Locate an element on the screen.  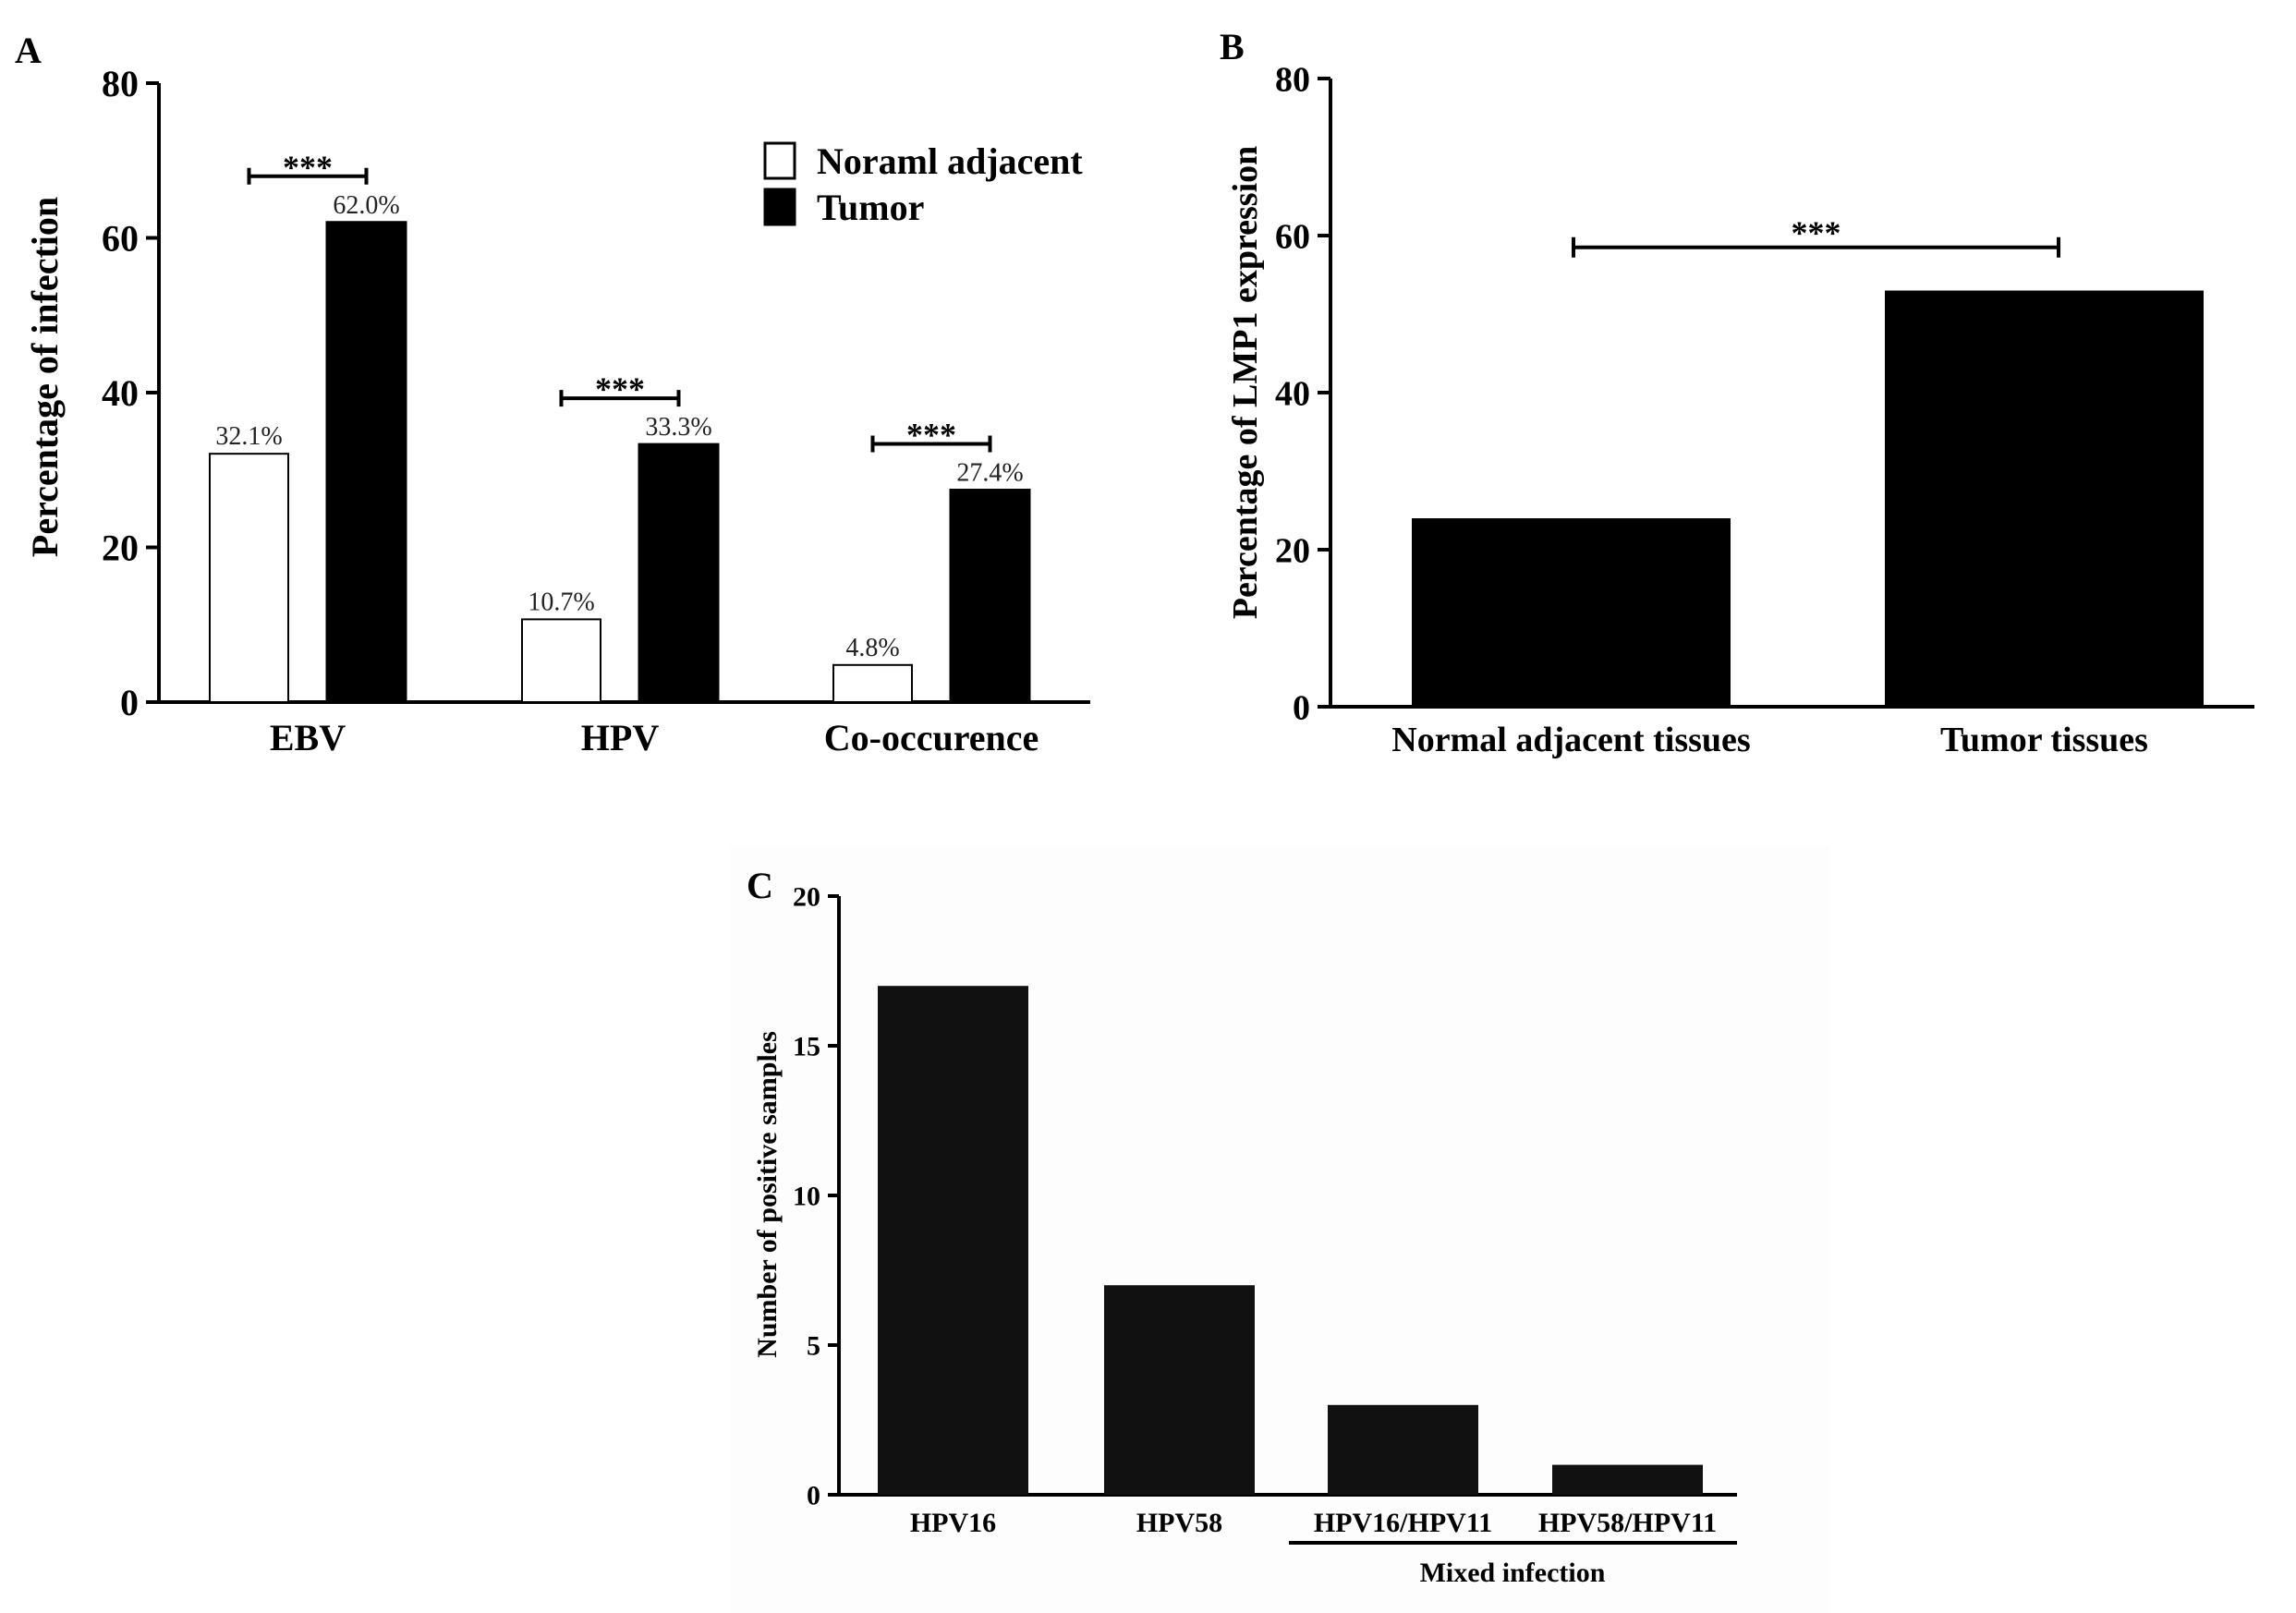
panel-b-label: B is located at coordinates (1232, 47).